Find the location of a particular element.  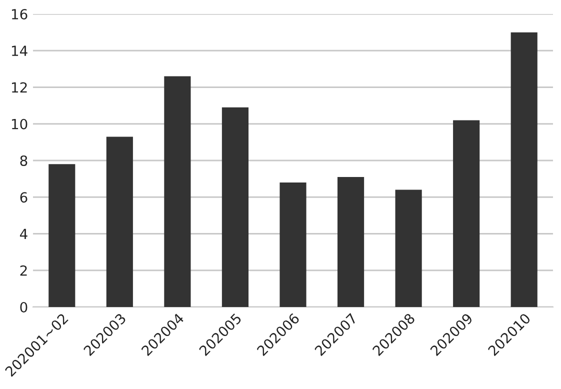

y-tick-label: 10 is located at coordinates (20, 124).